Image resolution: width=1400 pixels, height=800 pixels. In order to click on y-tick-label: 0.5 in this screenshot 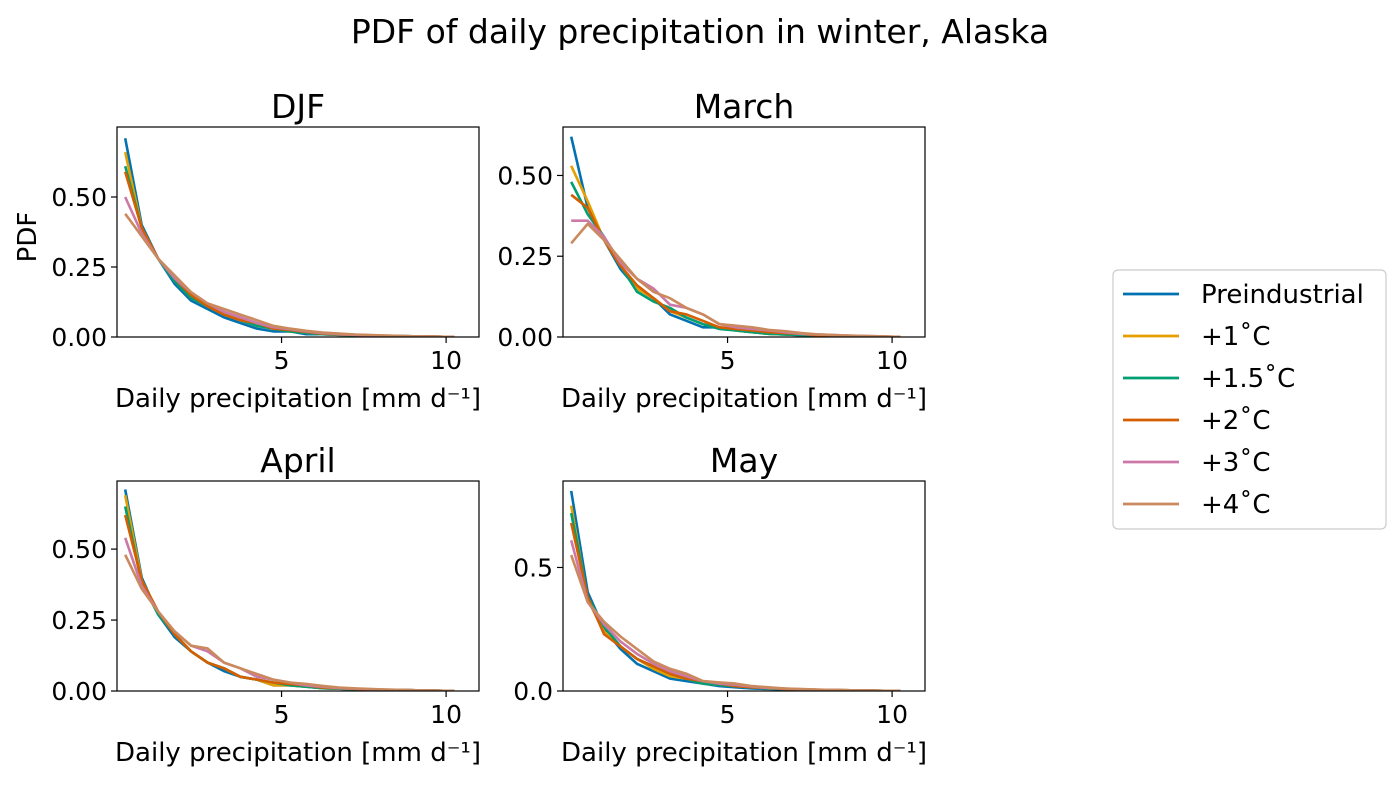, I will do `click(533, 567)`.